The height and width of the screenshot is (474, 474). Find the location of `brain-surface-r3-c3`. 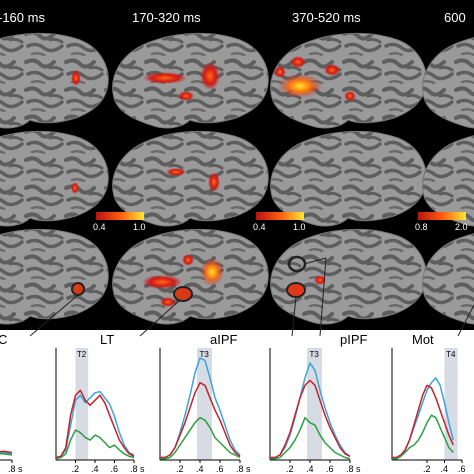

brain-surface-r3-c3 is located at coordinates (348, 277).